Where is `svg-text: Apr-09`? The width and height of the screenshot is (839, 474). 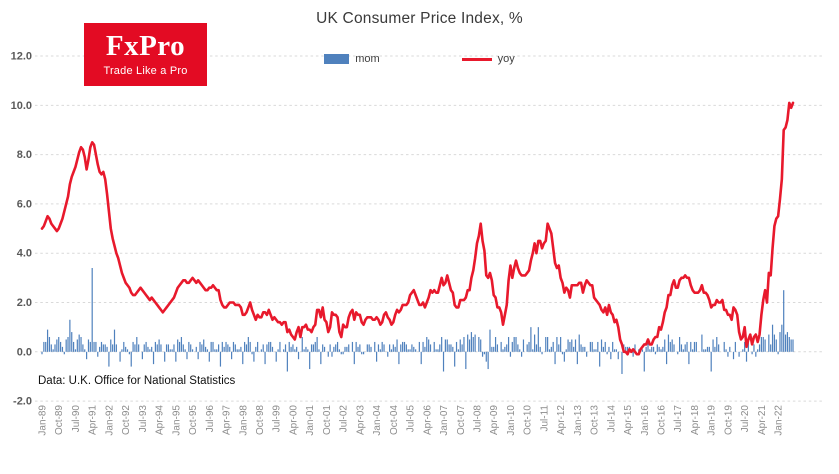 svg-text: Apr-09 is located at coordinates (494, 420).